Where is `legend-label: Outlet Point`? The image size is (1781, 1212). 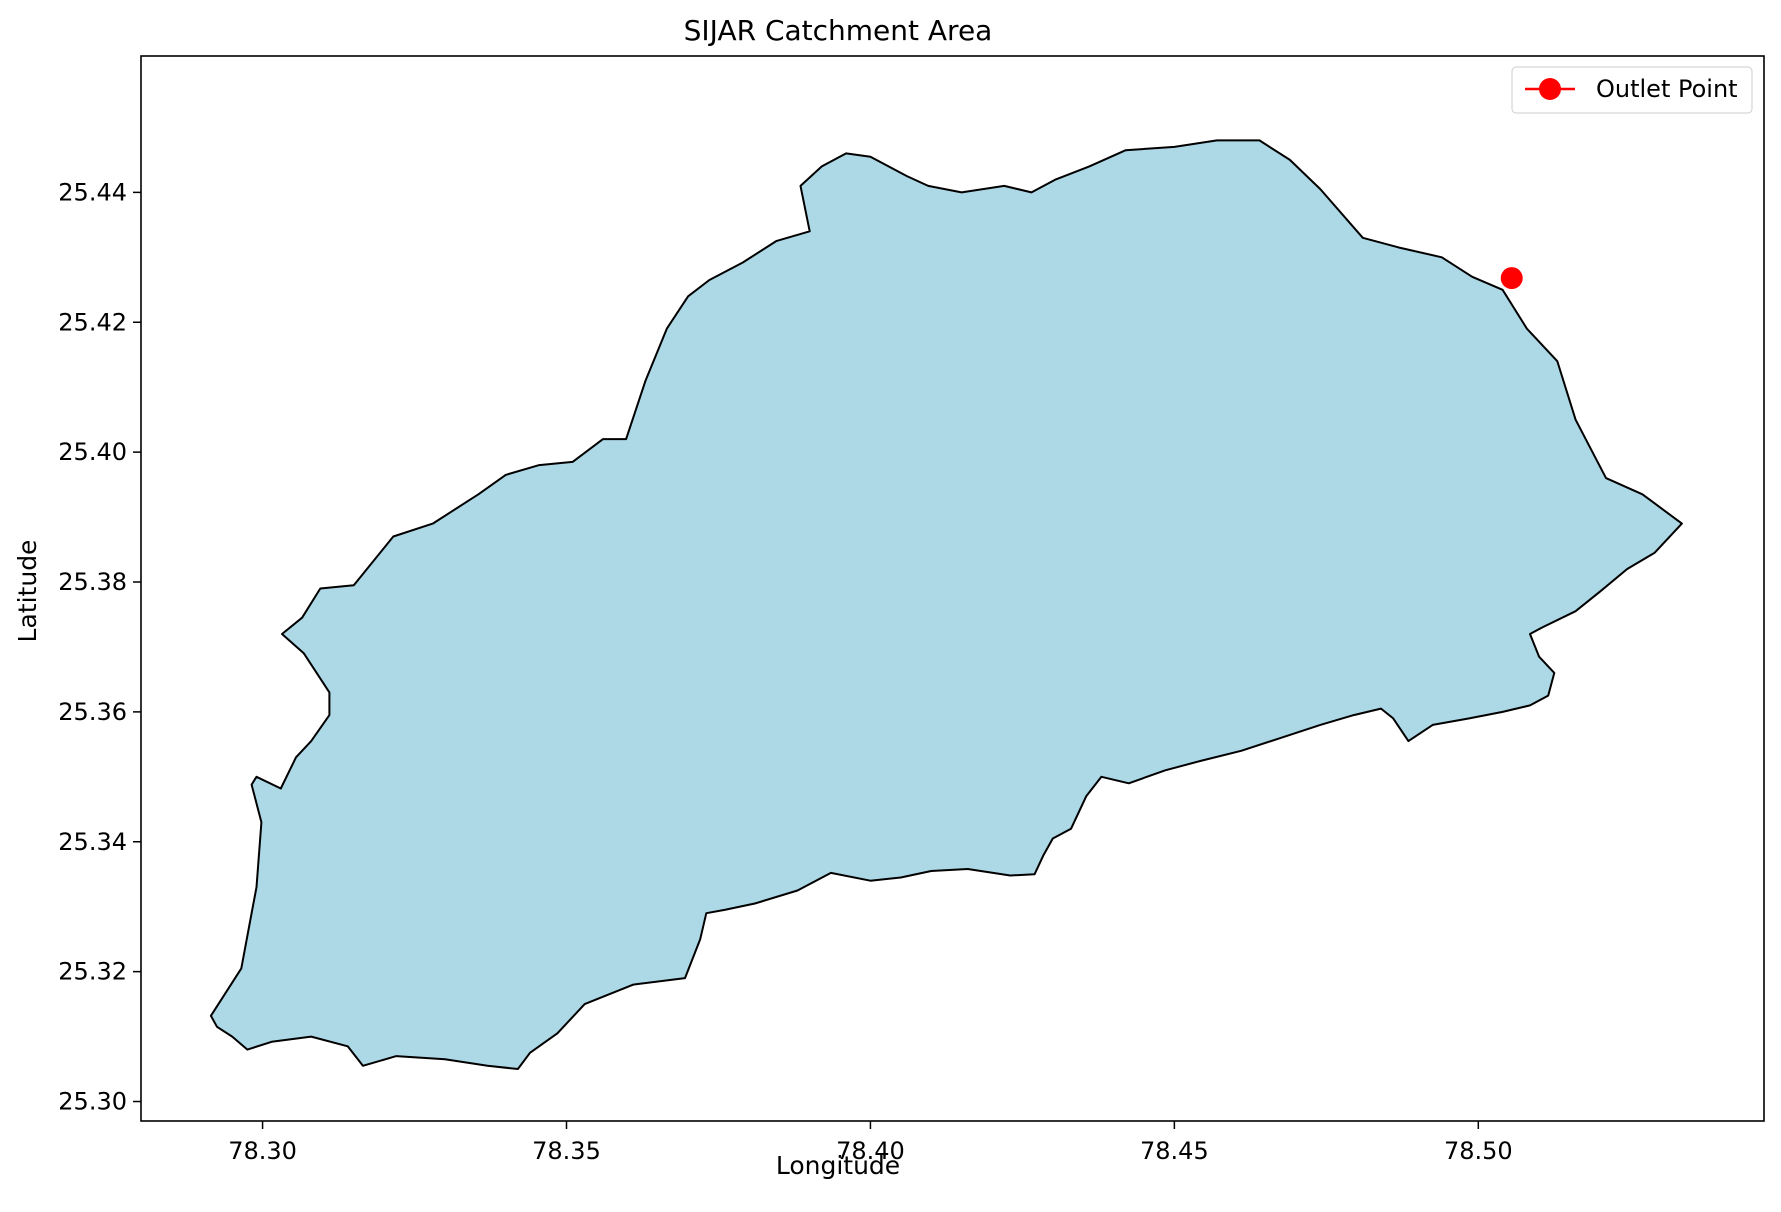
legend-label: Outlet Point is located at coordinates (1667, 89).